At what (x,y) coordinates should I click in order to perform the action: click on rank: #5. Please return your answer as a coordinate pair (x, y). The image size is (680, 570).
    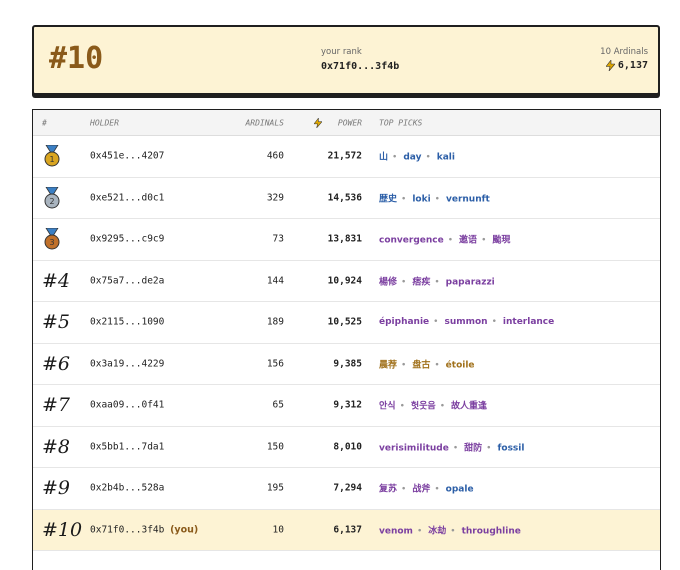
    Looking at the image, I should click on (56, 322).